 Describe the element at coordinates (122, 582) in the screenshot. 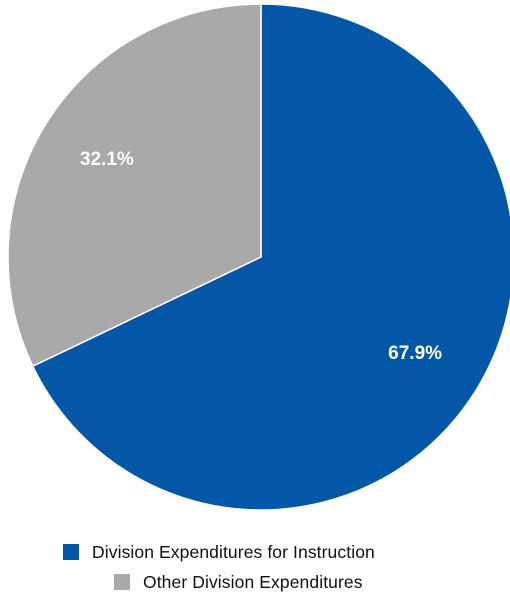

I see `legend-swatch-other` at that location.